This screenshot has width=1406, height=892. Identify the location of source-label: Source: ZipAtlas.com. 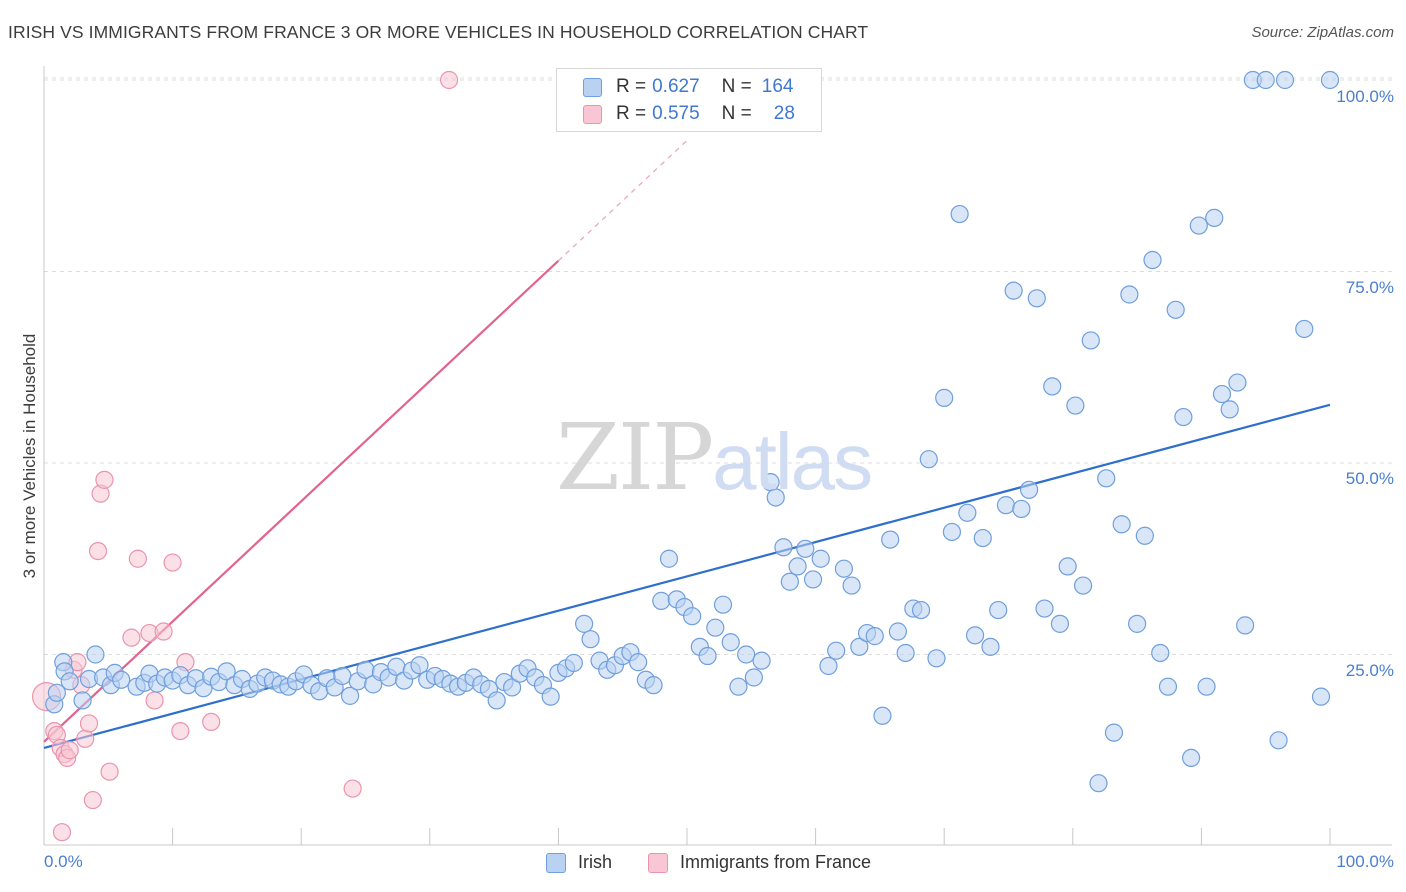
(1322, 32).